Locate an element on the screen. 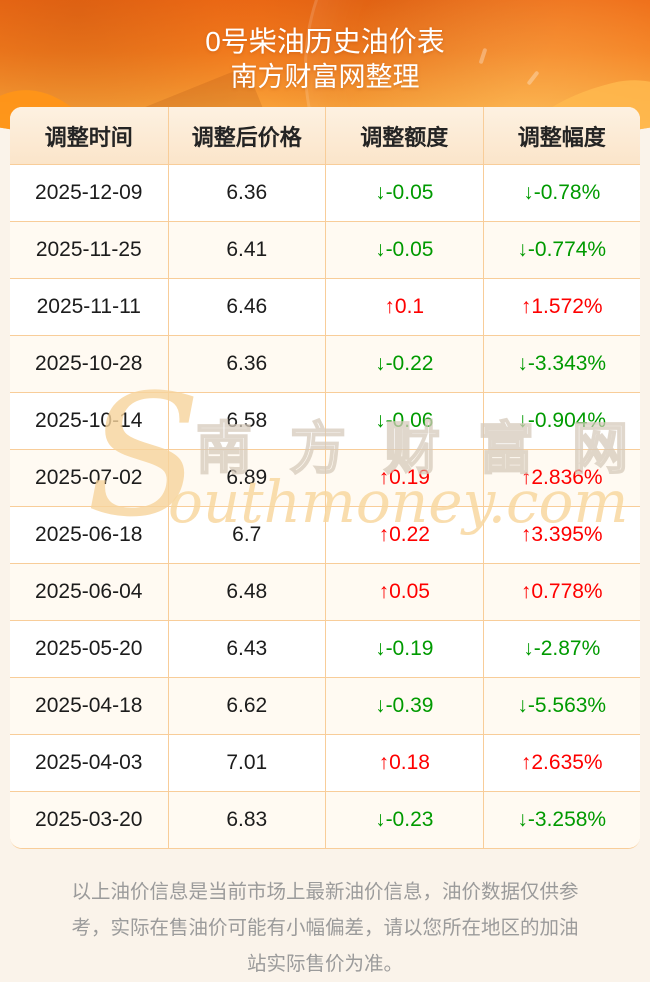  table-row: 2025-07-02 6.89 ↑0.19 ↑2.836% is located at coordinates (325, 477).